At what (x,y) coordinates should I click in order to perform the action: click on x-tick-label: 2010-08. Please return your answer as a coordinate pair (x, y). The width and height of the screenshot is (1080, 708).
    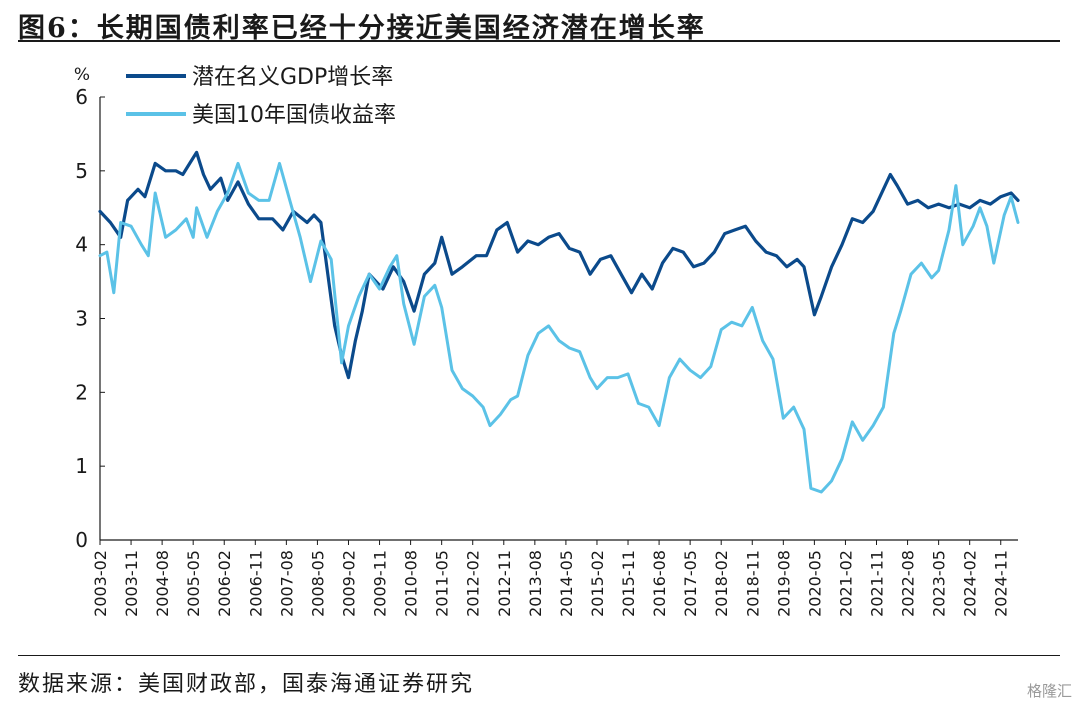
    Looking at the image, I should click on (411, 583).